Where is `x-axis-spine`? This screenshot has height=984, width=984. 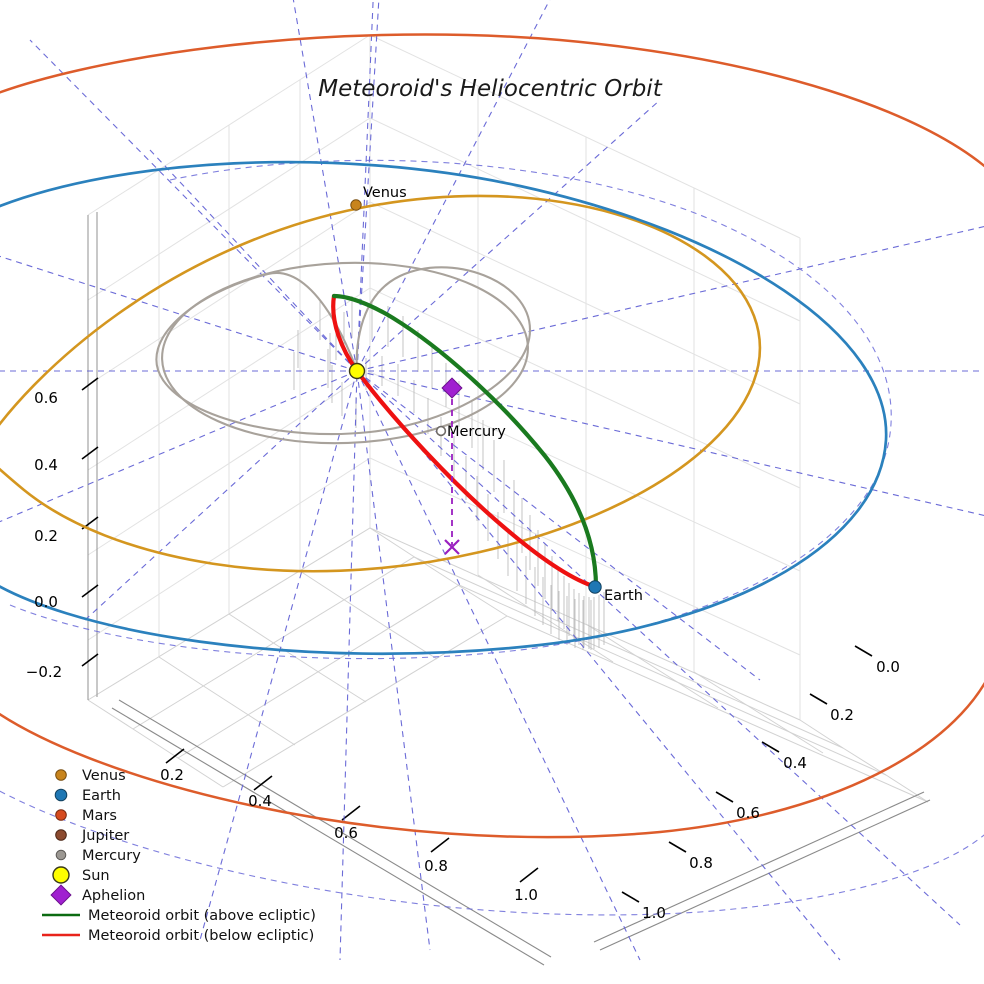 x-axis-spine is located at coordinates (328, 836).